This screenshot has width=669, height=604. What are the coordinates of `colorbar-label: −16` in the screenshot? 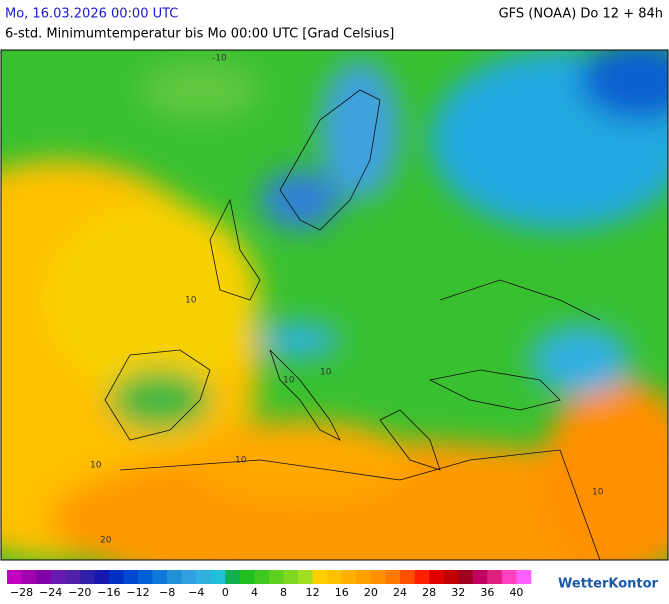 It's located at (108, 592).